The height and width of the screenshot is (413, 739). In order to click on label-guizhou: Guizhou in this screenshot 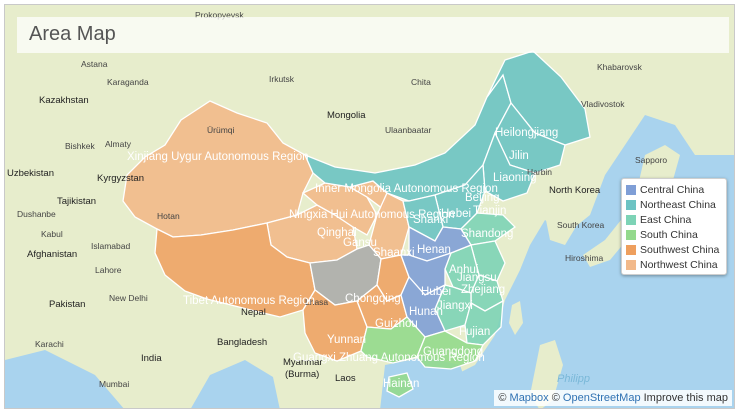, I will do `click(396, 324)`.